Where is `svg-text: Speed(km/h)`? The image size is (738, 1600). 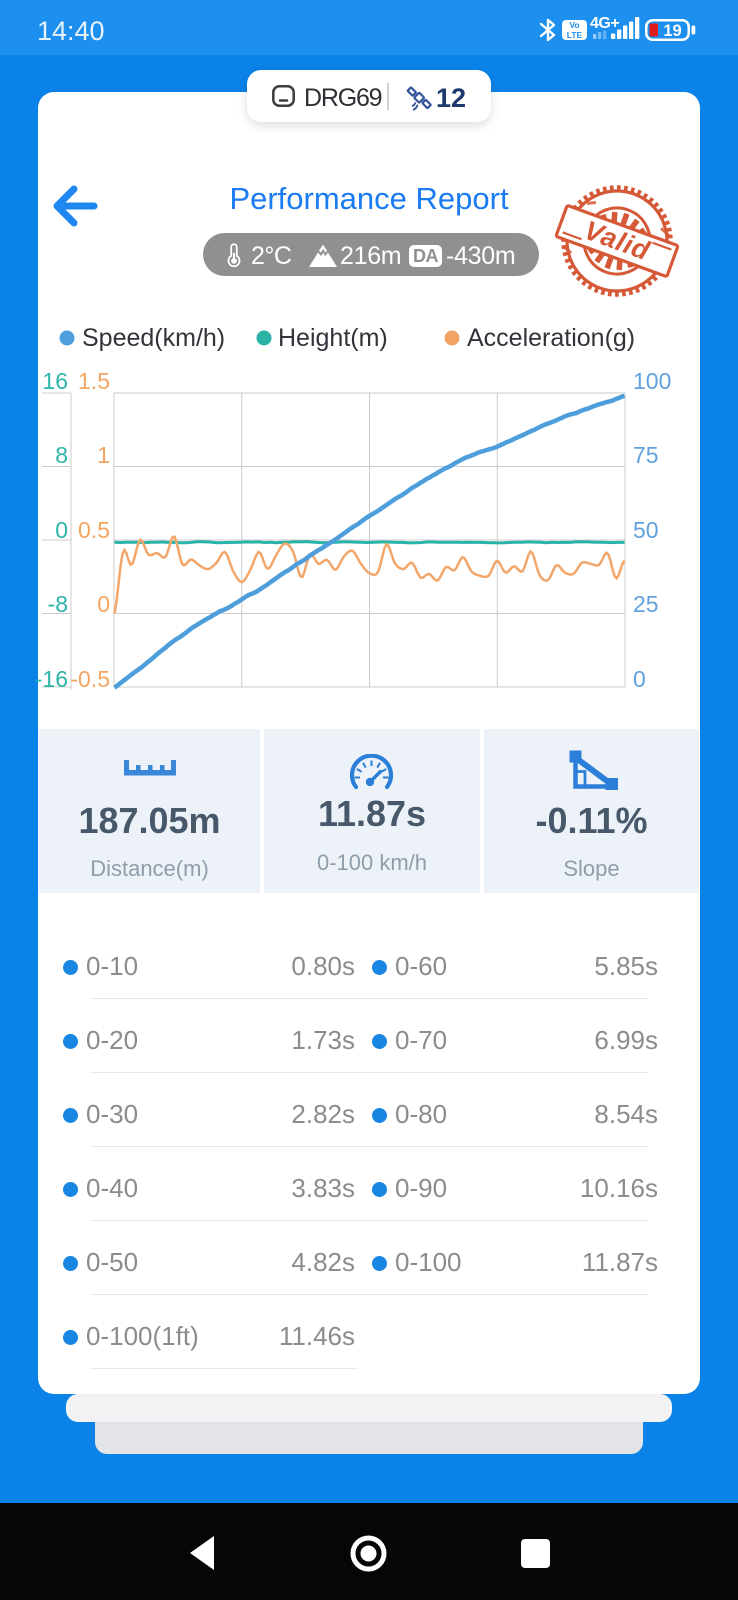 svg-text: Speed(km/h) is located at coordinates (153, 338).